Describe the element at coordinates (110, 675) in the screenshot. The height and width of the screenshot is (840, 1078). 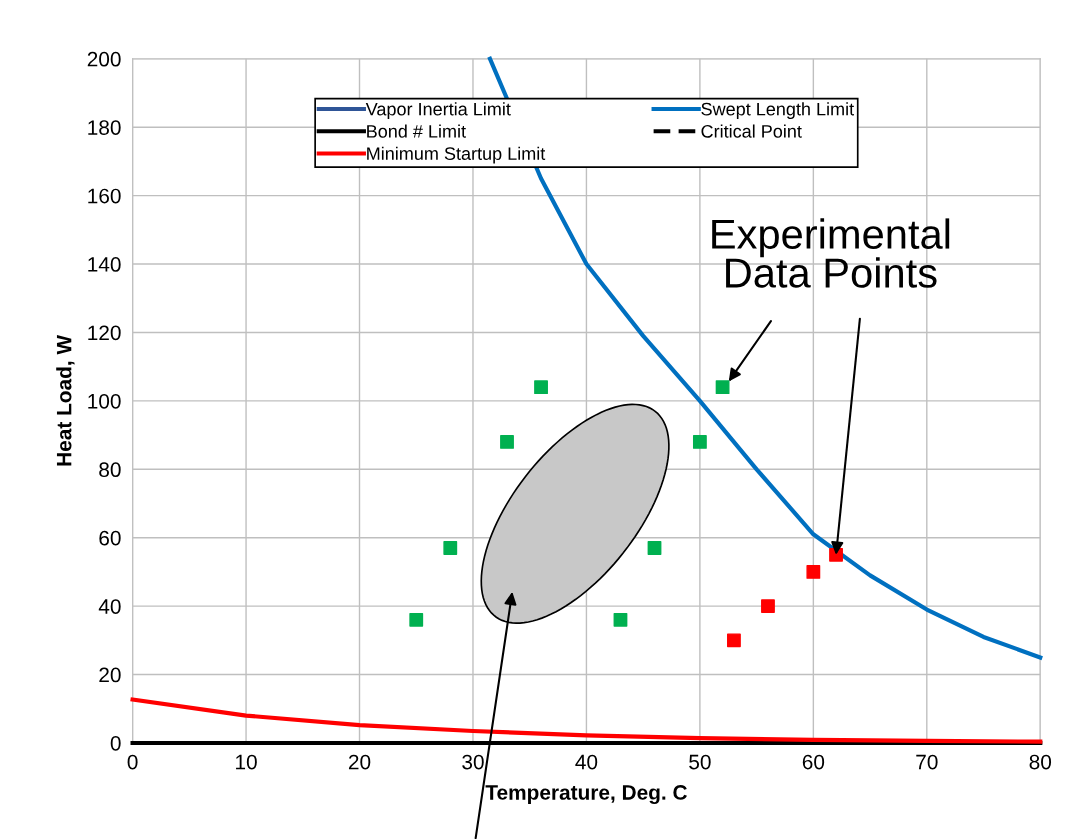
I see `y-tick-label: 20` at that location.